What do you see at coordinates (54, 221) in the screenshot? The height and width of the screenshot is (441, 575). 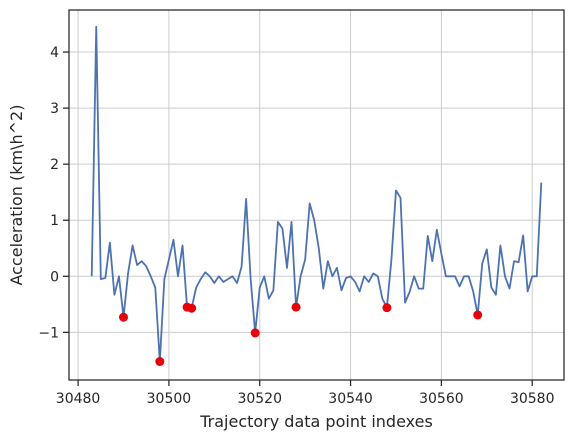 I see `y-tick-label: 1` at bounding box center [54, 221].